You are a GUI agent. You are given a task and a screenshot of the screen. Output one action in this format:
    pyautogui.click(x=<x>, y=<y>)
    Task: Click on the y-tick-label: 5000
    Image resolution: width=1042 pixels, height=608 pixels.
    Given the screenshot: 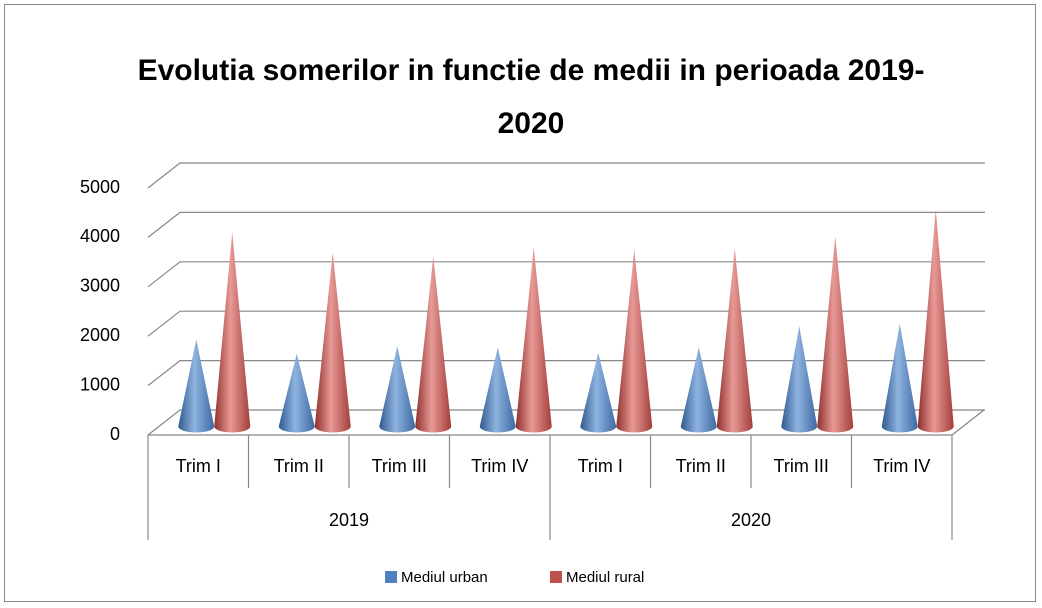 What is the action you would take?
    pyautogui.click(x=100, y=187)
    